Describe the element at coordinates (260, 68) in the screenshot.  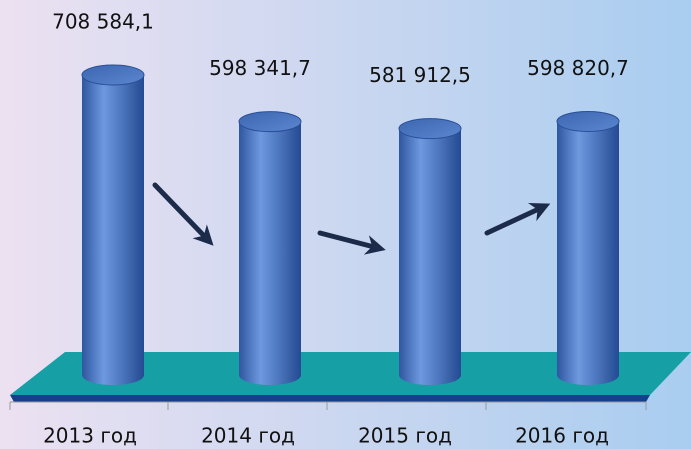
I see `value-label: 598 341,7` at that location.